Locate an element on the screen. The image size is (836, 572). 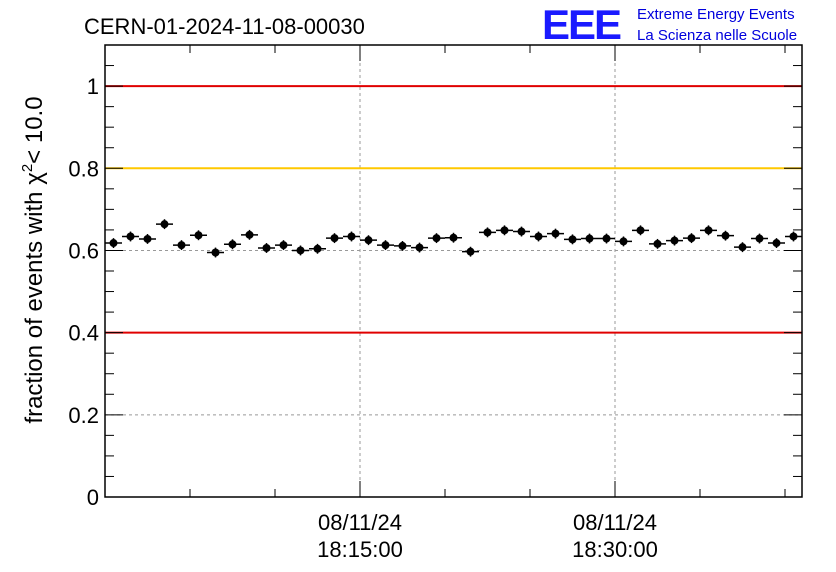
eee-logo-line1: Extreme Energy Events is located at coordinates (716, 14).